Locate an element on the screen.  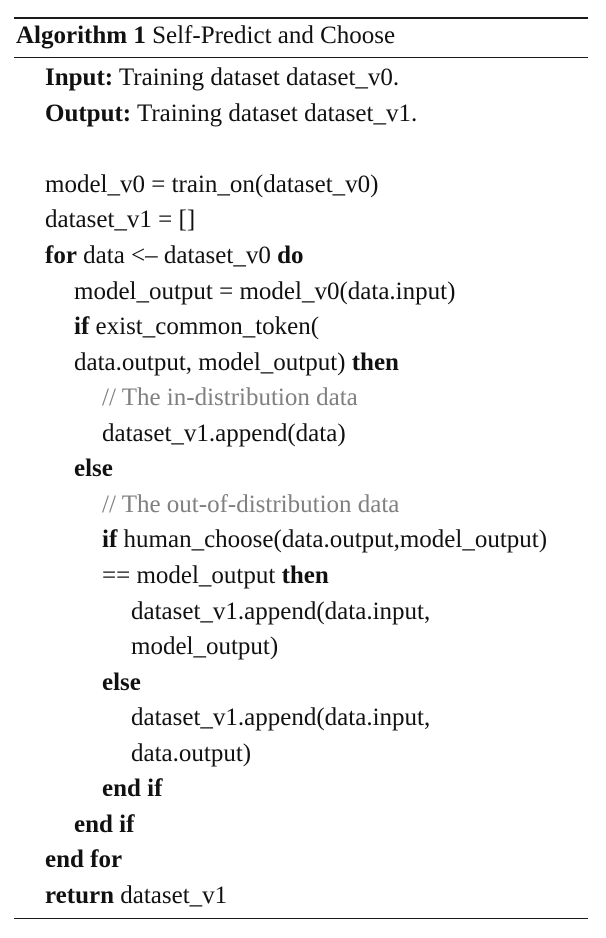
return-keyword: return is located at coordinates (79, 895).